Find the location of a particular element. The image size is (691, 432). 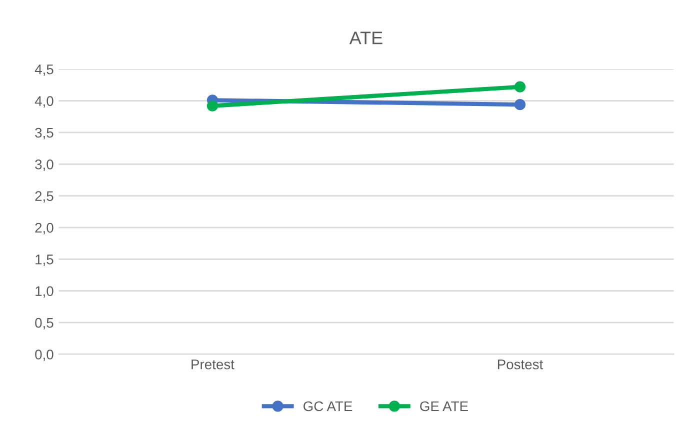

y-tick-label: 3,5 is located at coordinates (44, 134).